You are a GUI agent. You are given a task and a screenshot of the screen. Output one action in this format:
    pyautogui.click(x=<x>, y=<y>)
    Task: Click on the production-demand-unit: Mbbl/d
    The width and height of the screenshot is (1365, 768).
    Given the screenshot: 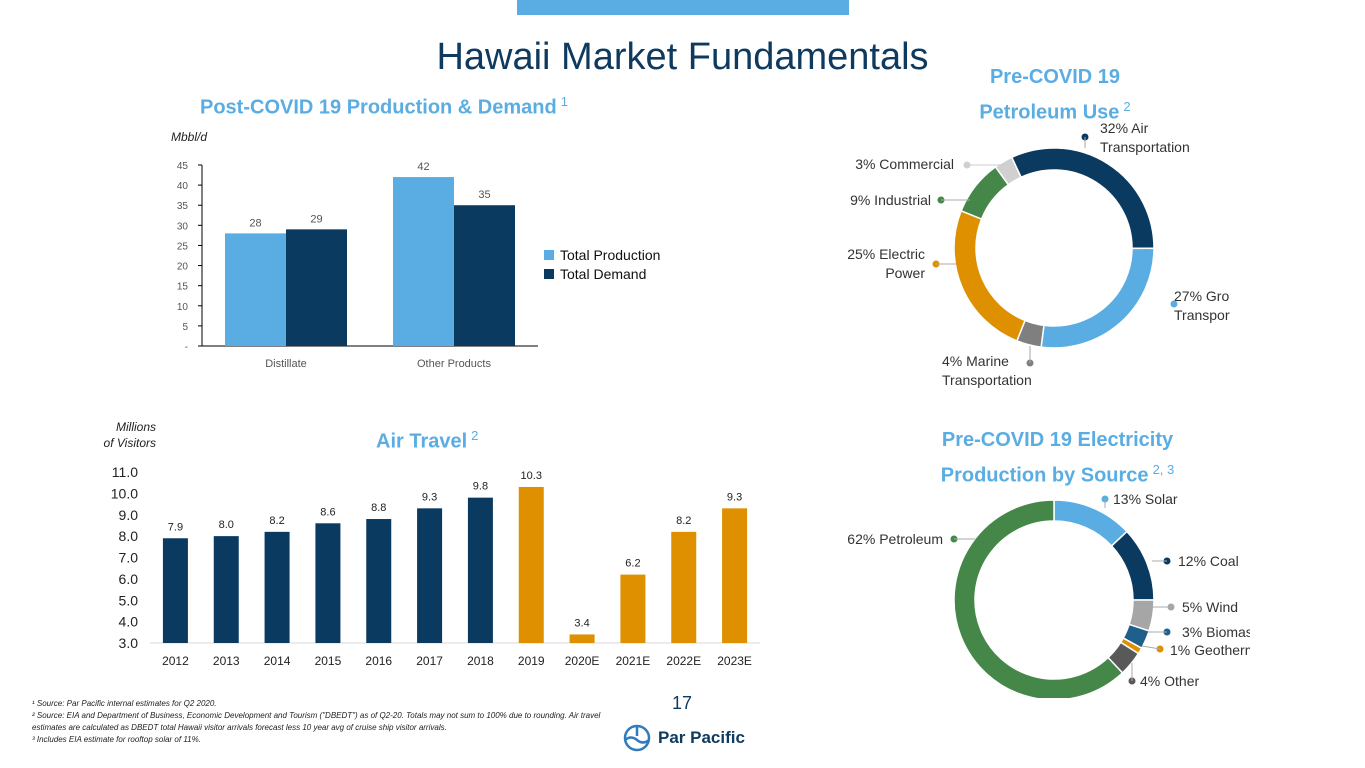 What is the action you would take?
    pyautogui.click(x=189, y=137)
    